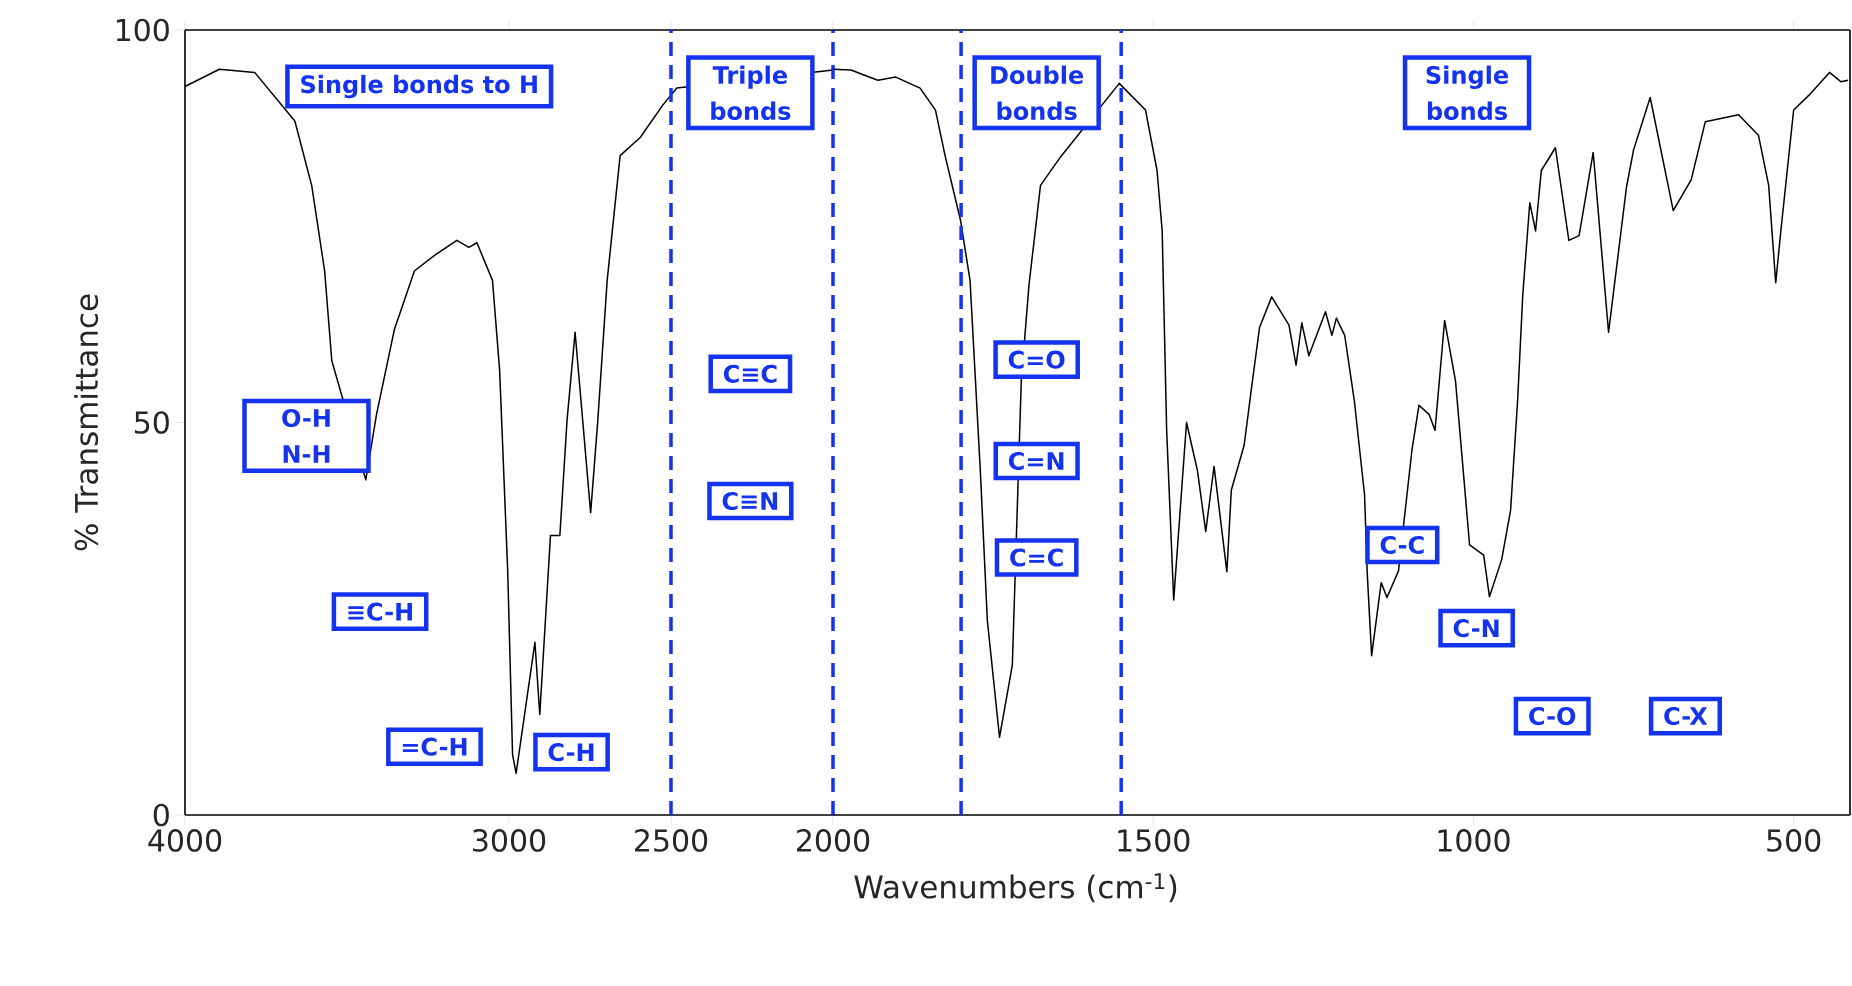 The height and width of the screenshot is (986, 1852). What do you see at coordinates (1467, 93) in the screenshot?
I see `annotation: Single bonds` at bounding box center [1467, 93].